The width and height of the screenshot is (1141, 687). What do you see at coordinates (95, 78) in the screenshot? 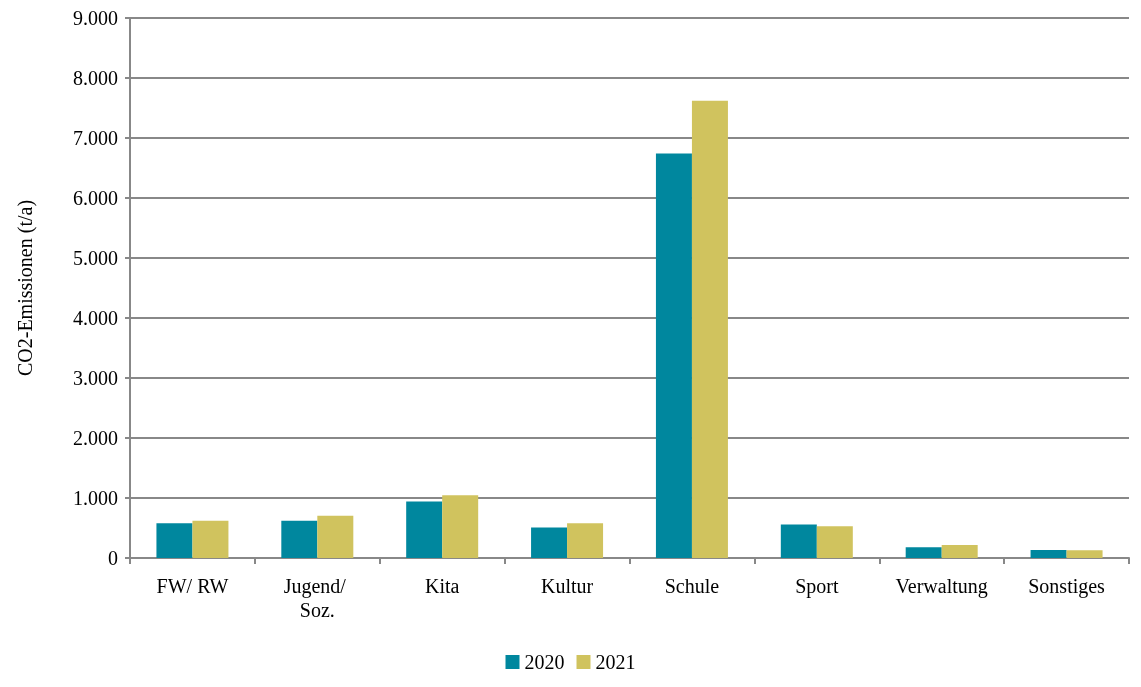
I see `y-tick-label: 8.000` at bounding box center [95, 78].